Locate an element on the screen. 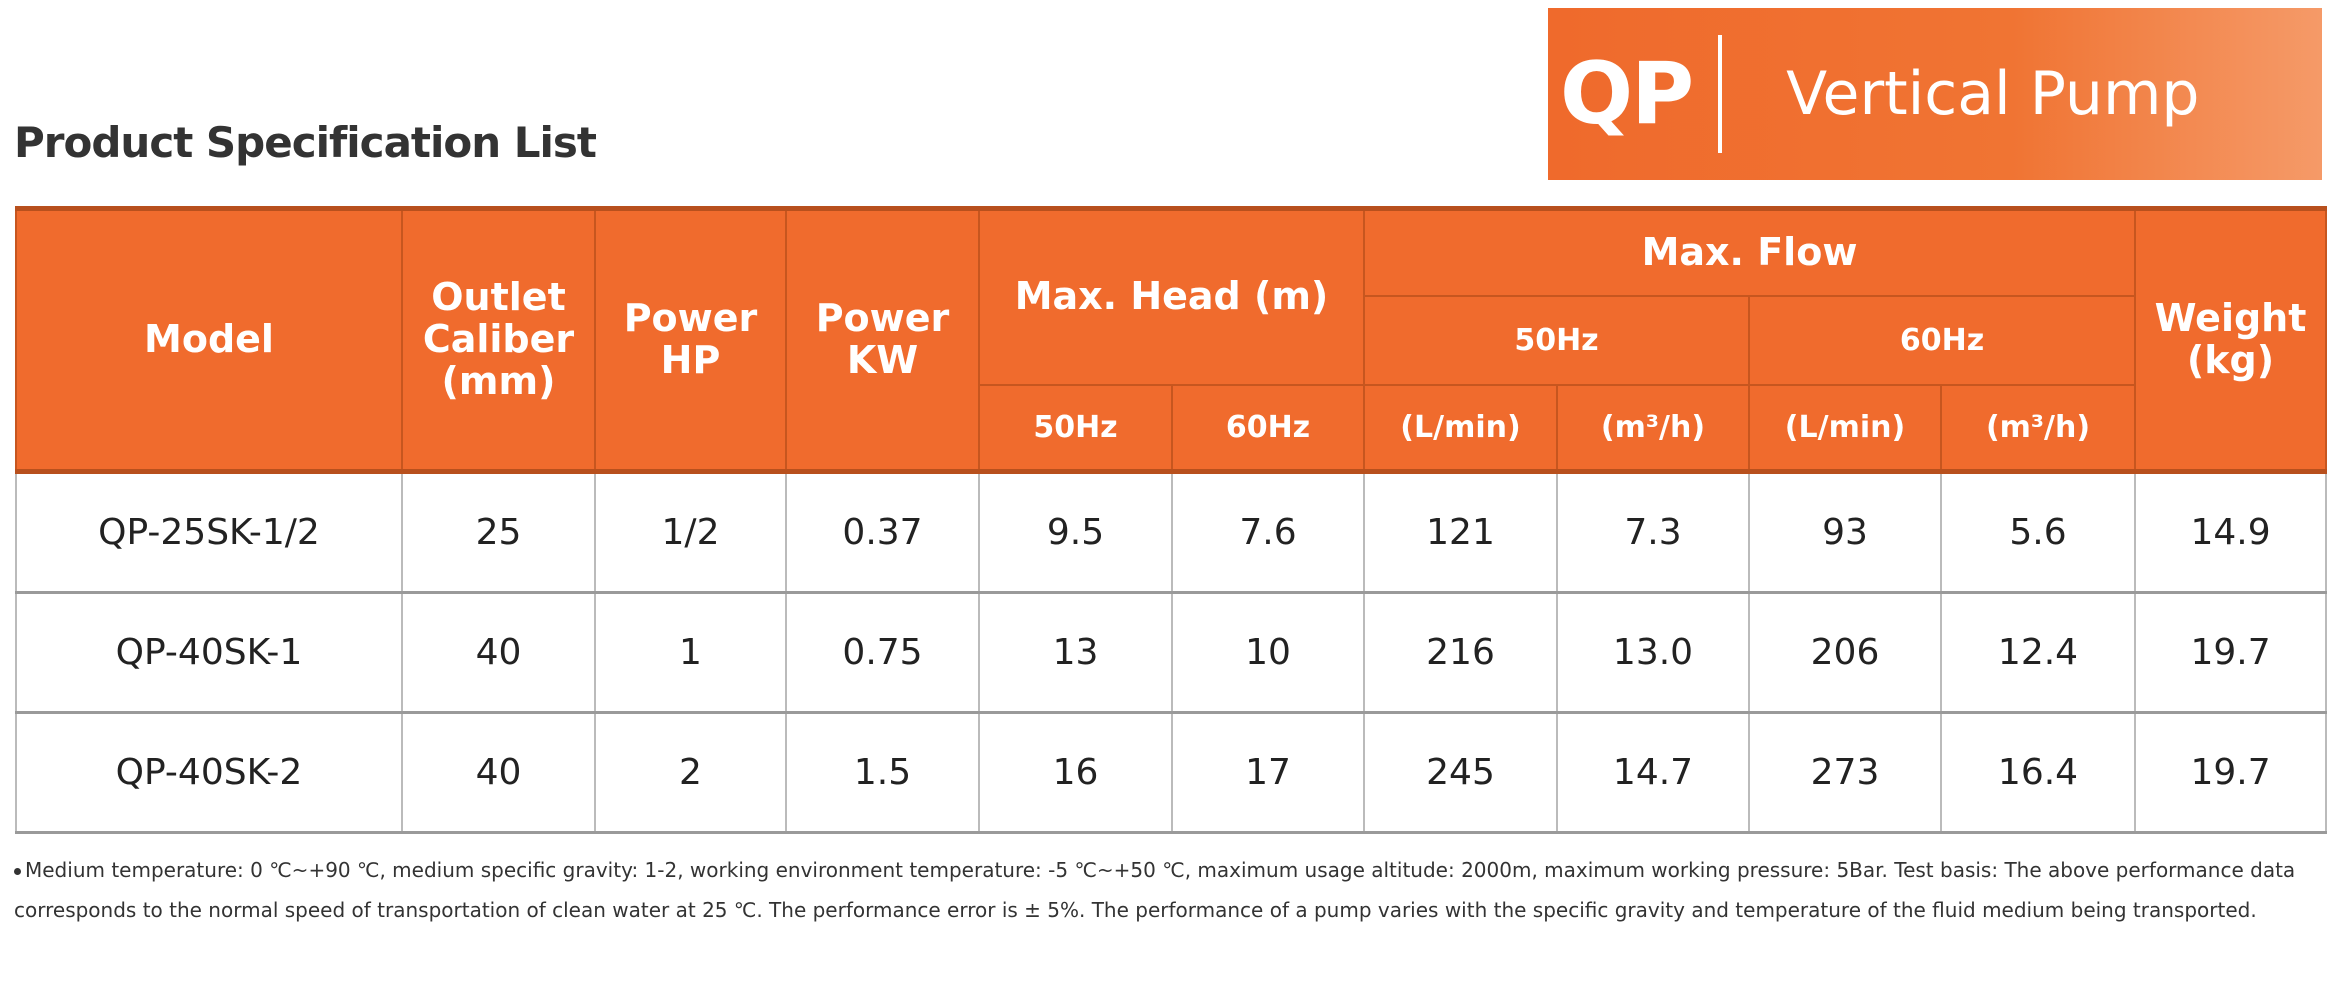  table-cell: 25 is located at coordinates (498, 532).